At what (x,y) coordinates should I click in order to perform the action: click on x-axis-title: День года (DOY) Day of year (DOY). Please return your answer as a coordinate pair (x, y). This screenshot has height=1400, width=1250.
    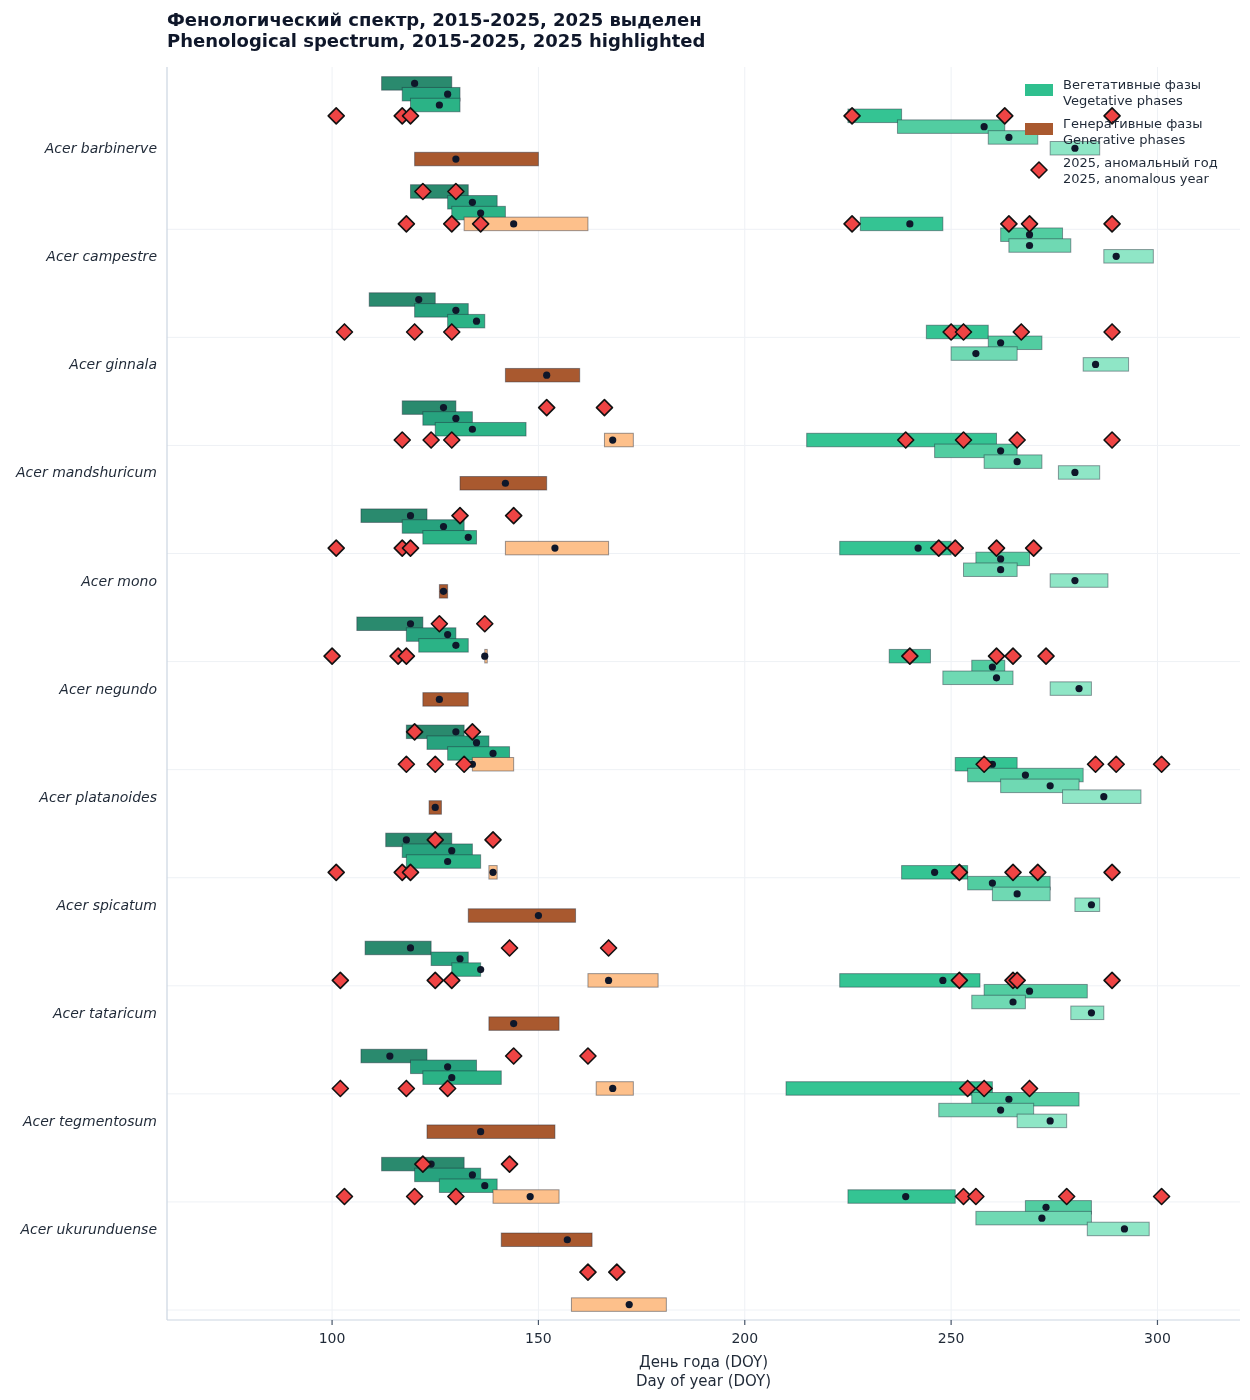
    Looking at the image, I should click on (703, 1371).